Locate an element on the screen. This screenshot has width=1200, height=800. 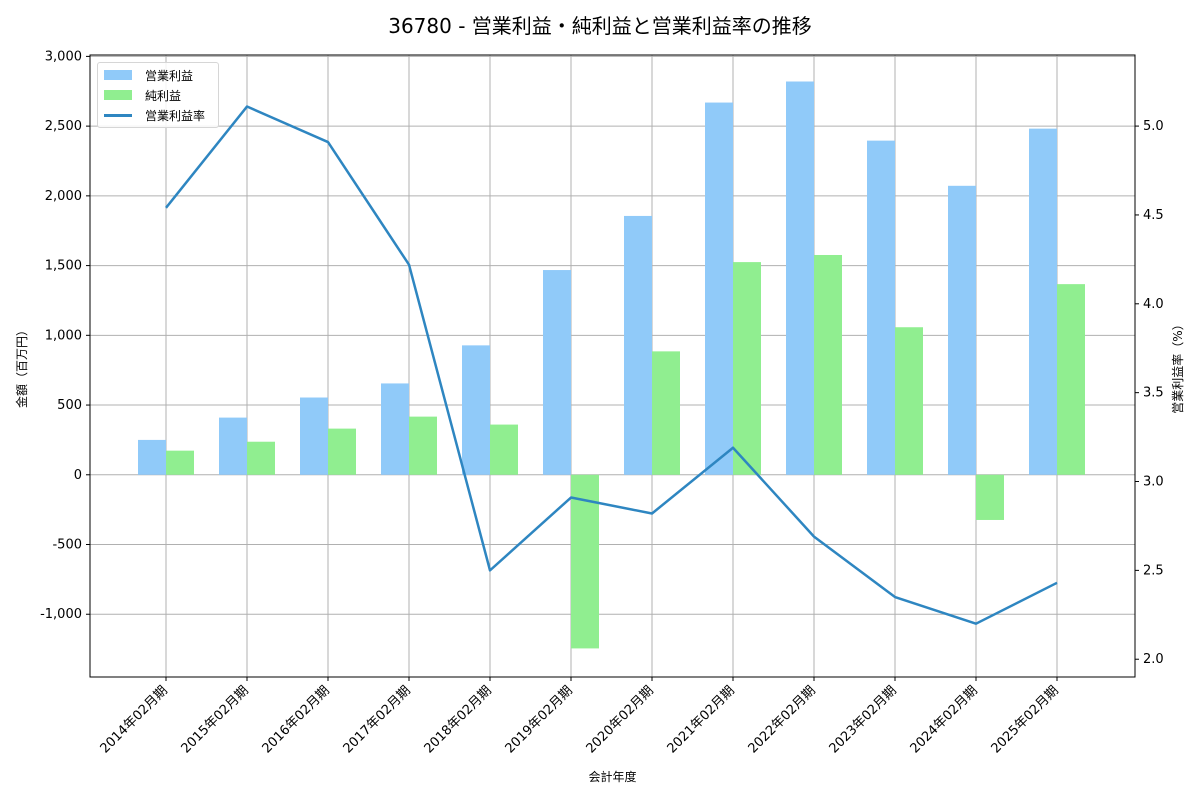
y-tick-label: -500 is located at coordinates (67, 545).